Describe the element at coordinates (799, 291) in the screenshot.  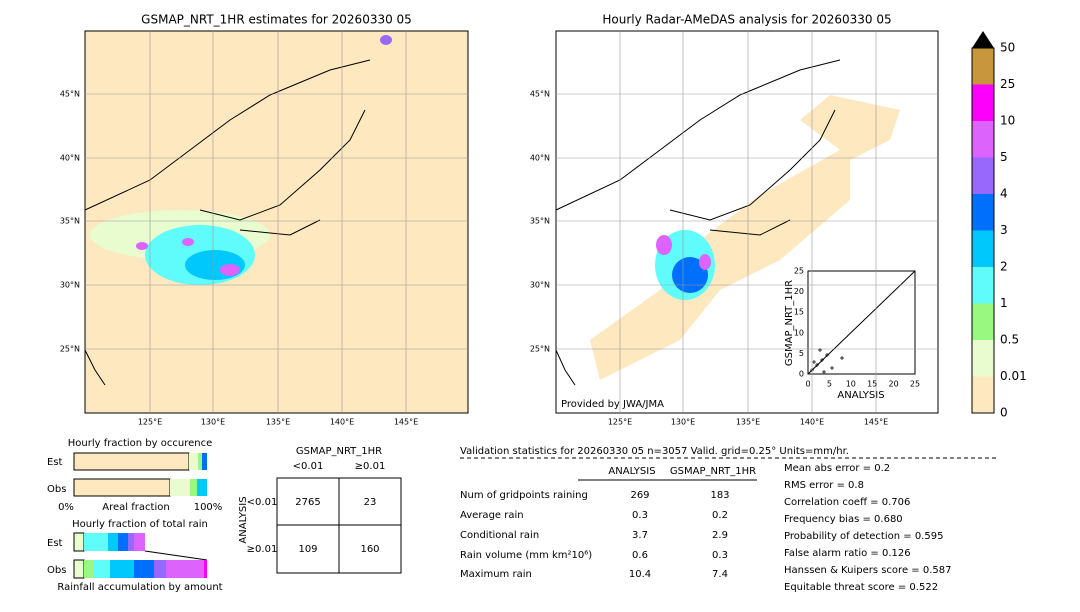
I see `y-tick-label: 20` at that location.